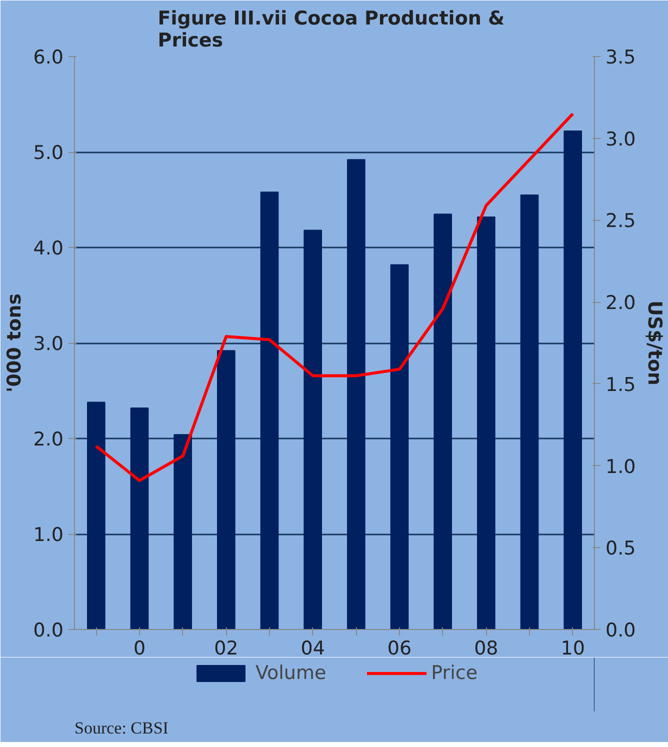 The image size is (668, 747). I want to click on y2-tick-label: 3.5, so click(621, 57).